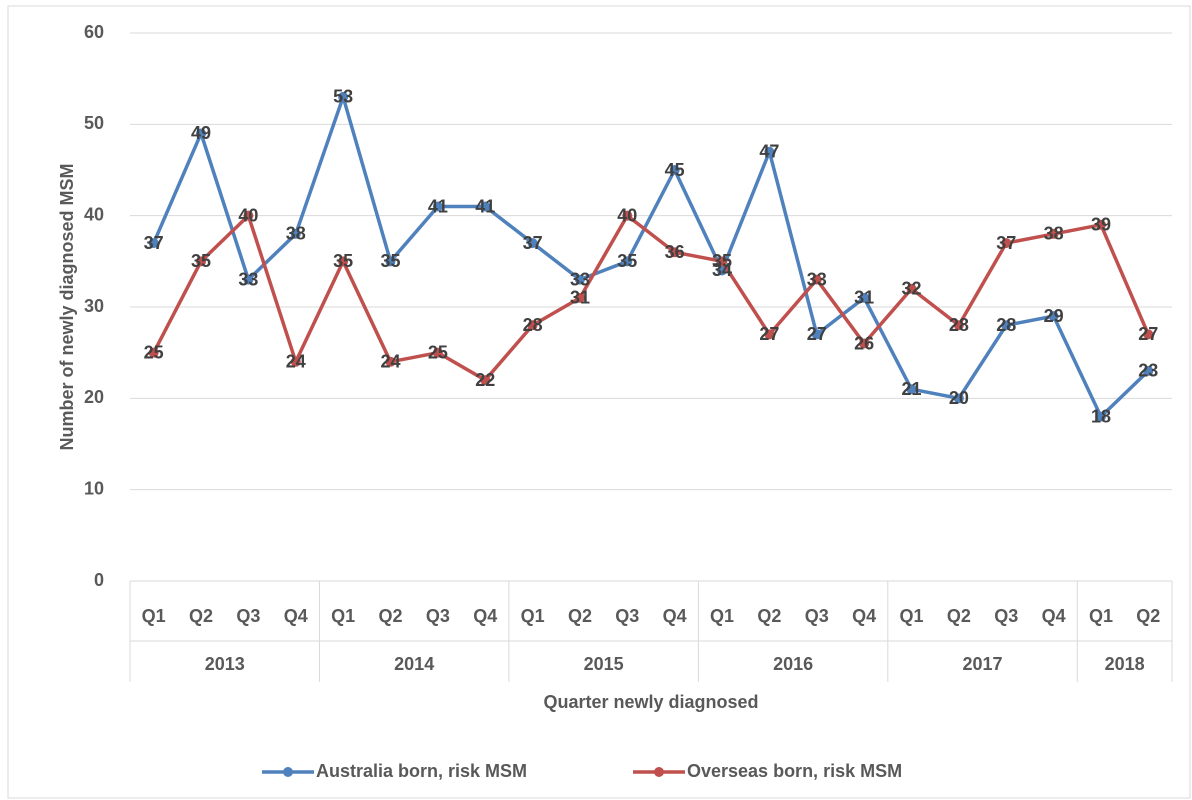 This screenshot has width=1192, height=800. I want to click on y-tick-label: 0, so click(99, 580).